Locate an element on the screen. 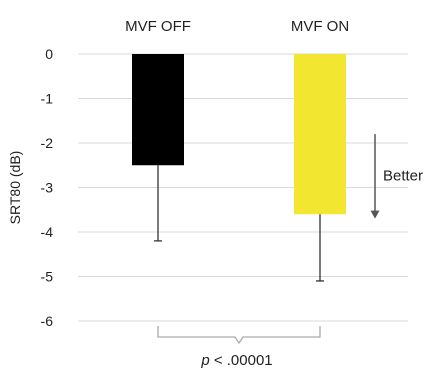 The height and width of the screenshot is (380, 438). arrow-down-icon is located at coordinates (375, 214).